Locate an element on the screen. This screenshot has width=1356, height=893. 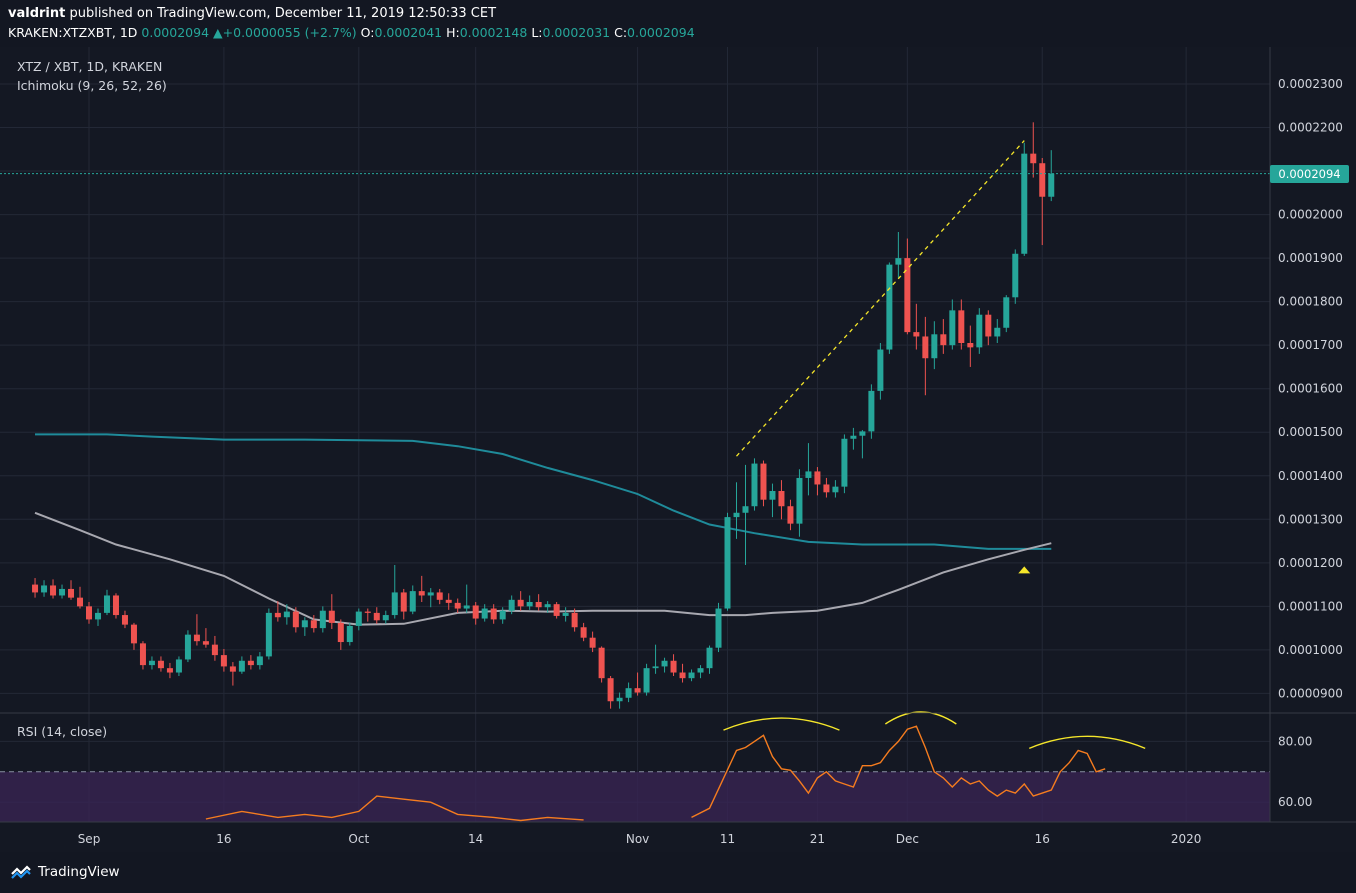
up-arrow-icon: ▲ is located at coordinates (218, 32).